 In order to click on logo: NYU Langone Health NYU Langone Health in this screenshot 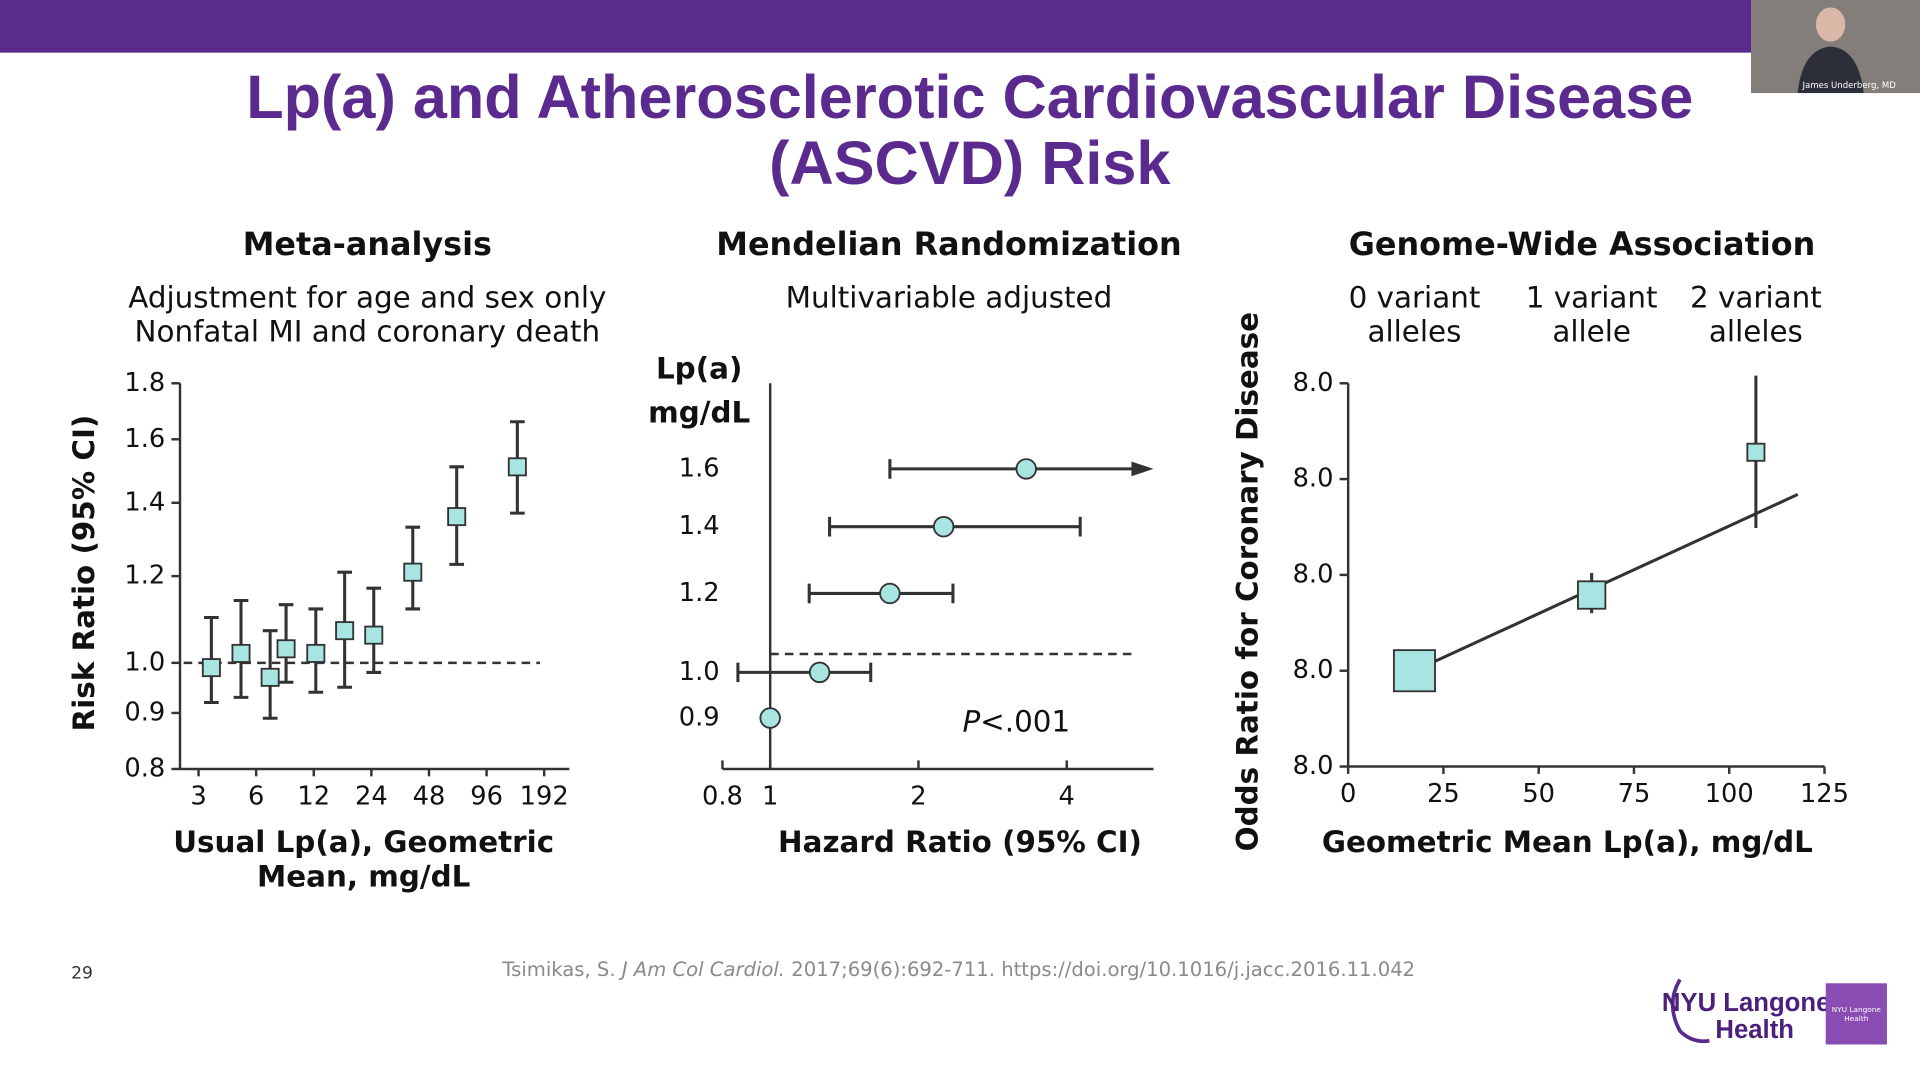, I will do `click(1774, 1011)`.